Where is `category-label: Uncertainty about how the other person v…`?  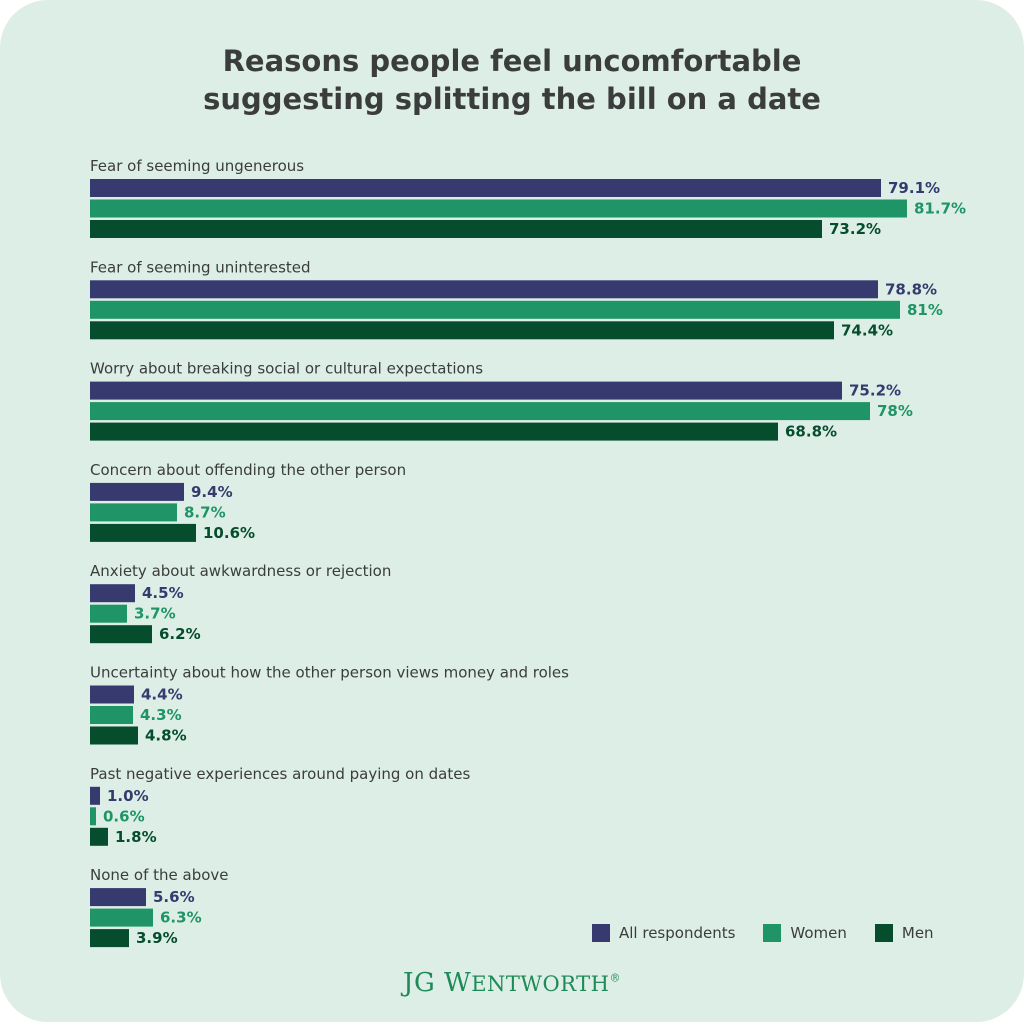 category-label: Uncertainty about how the other person v… is located at coordinates (329, 673).